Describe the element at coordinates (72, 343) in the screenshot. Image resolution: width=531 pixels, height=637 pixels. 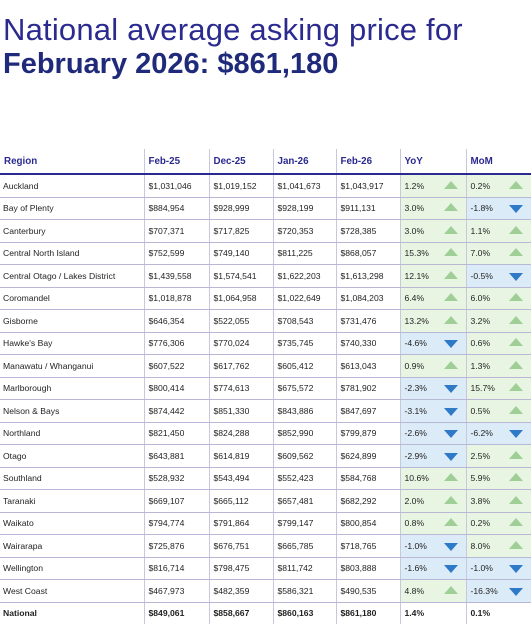
I see `region-cell: Hawke's Bay` at that location.